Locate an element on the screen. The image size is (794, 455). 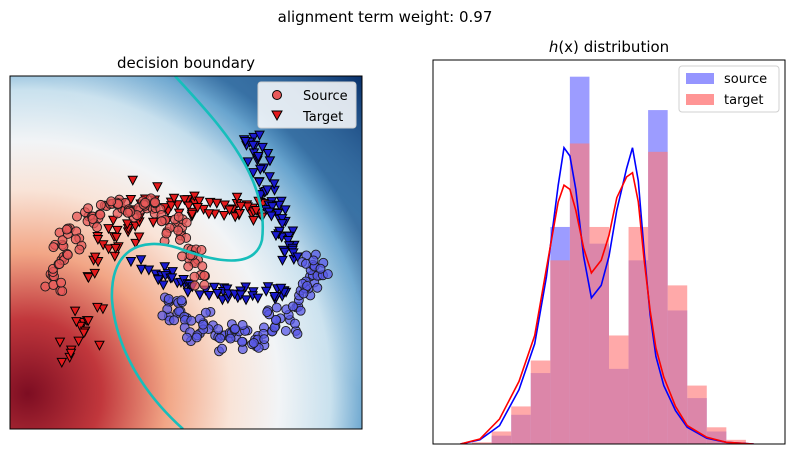
legend-target-marker is located at coordinates (277, 116).